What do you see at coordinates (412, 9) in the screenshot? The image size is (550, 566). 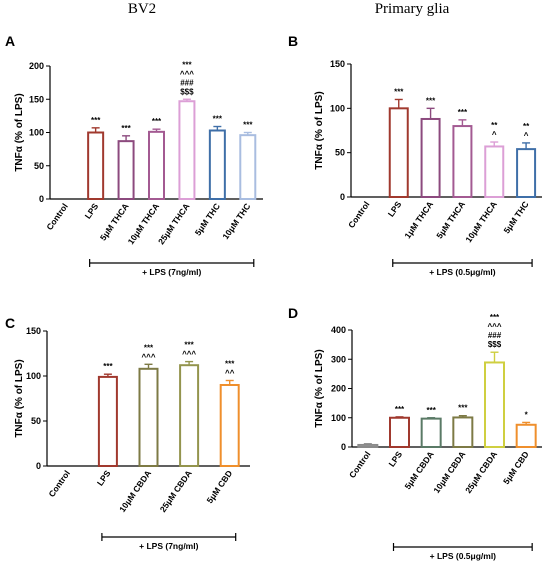 I see `header-right: Primary glia` at bounding box center [412, 9].